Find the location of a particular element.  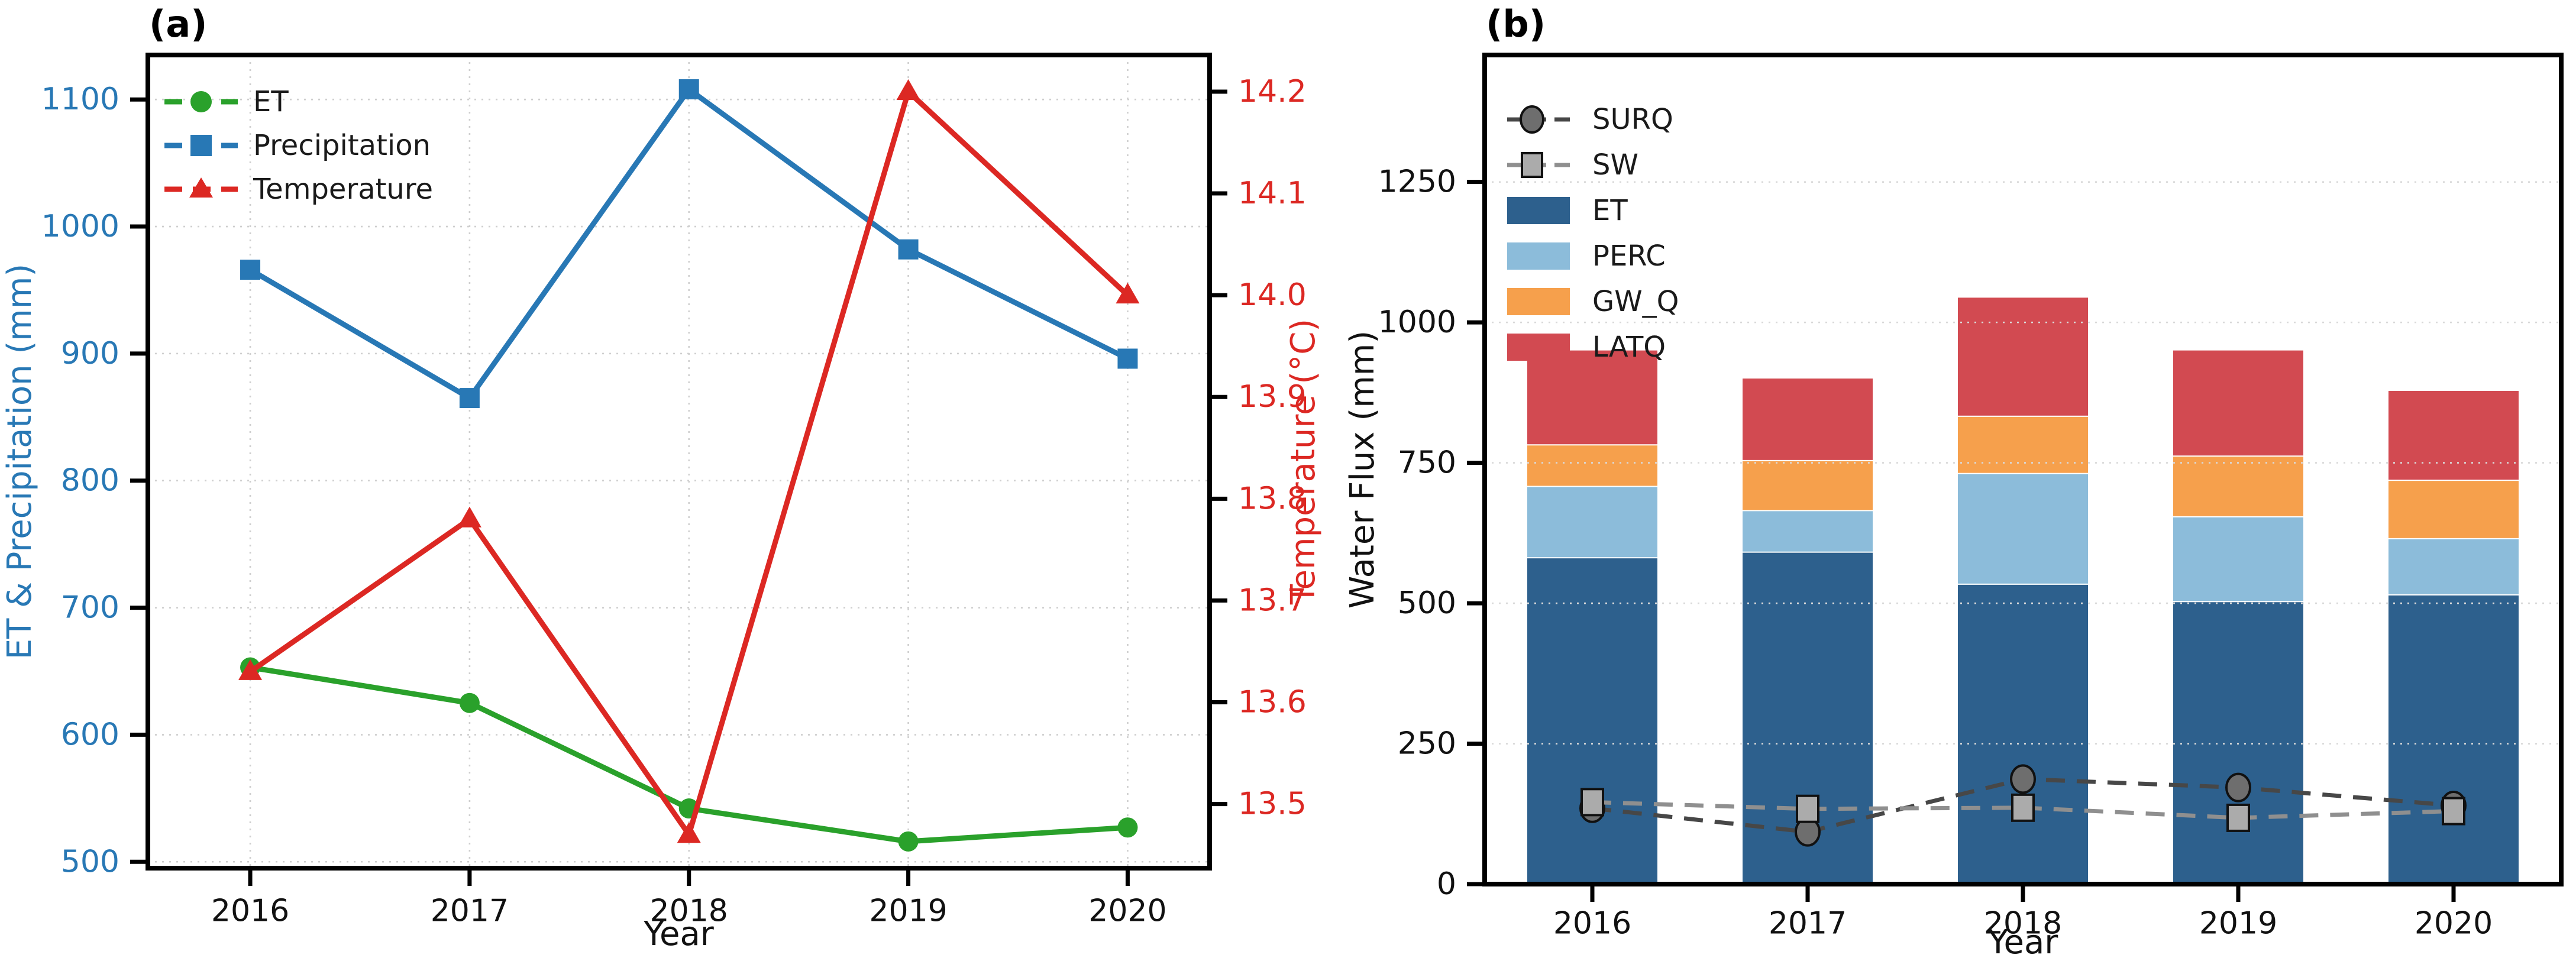

bar-segment-perc-2020 is located at coordinates (2453, 566).